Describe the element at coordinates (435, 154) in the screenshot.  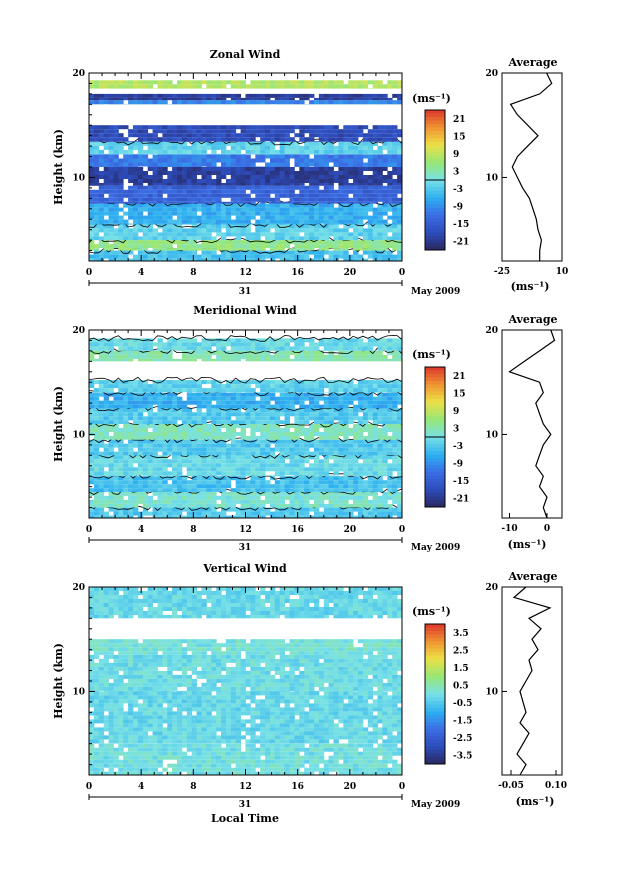
I see `colorbar-segment` at that location.